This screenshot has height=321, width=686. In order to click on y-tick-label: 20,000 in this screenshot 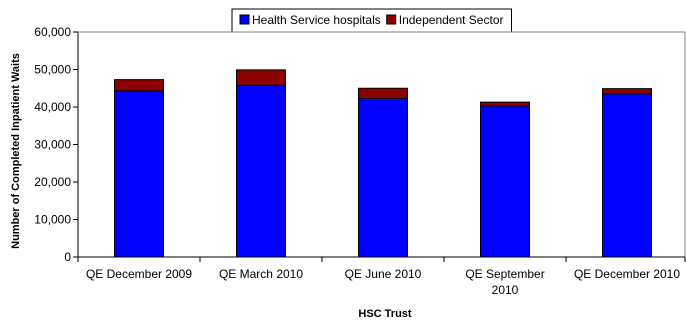, I will do `click(52, 182)`.